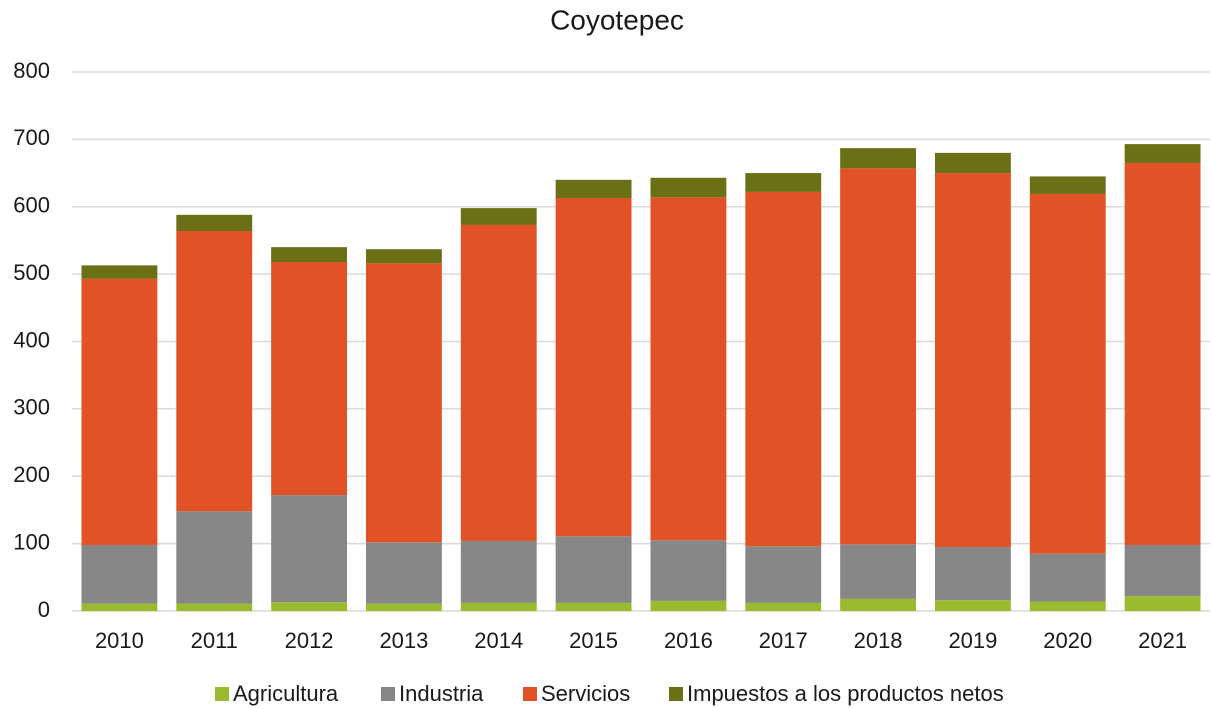 The height and width of the screenshot is (709, 1211). Describe the element at coordinates (617, 19) in the screenshot. I see `chart-title: Coyotepec` at that location.